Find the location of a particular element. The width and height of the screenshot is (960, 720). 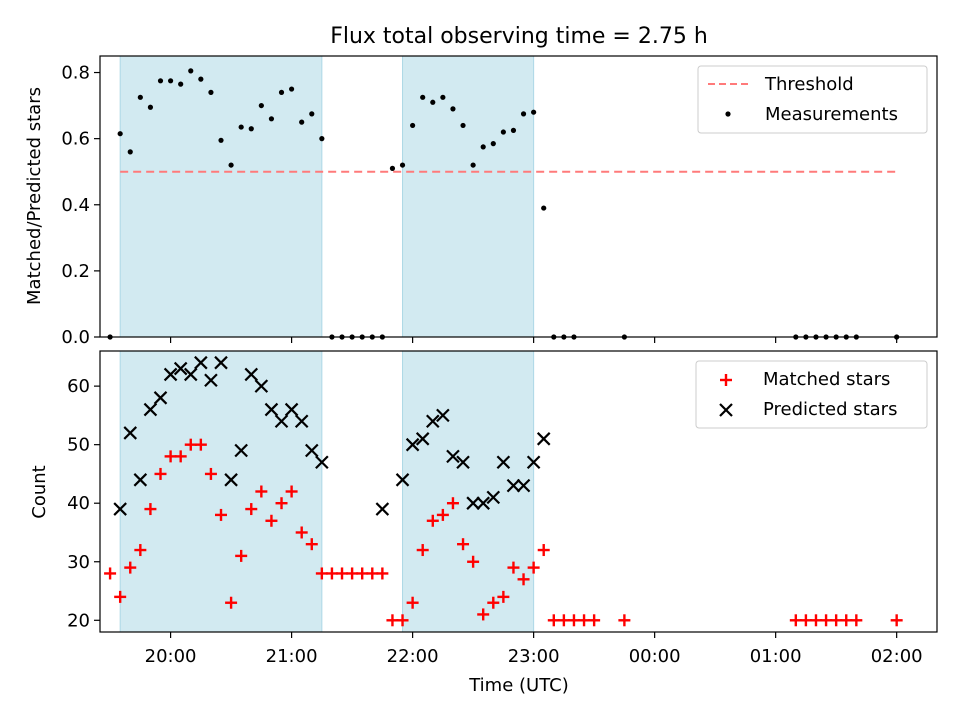

x-tick-label: 02:00 is located at coordinates (897, 656).